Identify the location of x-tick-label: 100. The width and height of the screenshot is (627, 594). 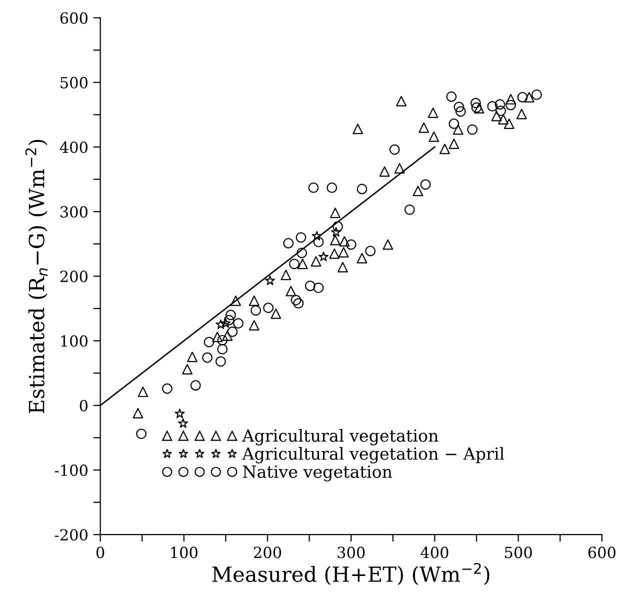
(184, 552).